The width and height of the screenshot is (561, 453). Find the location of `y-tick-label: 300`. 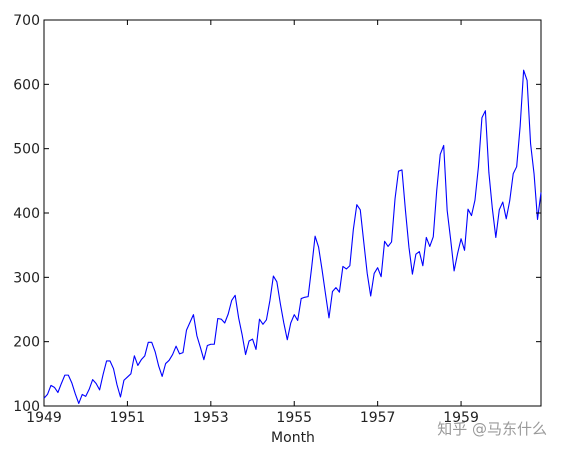

y-tick-label: 300 is located at coordinates (26, 278).